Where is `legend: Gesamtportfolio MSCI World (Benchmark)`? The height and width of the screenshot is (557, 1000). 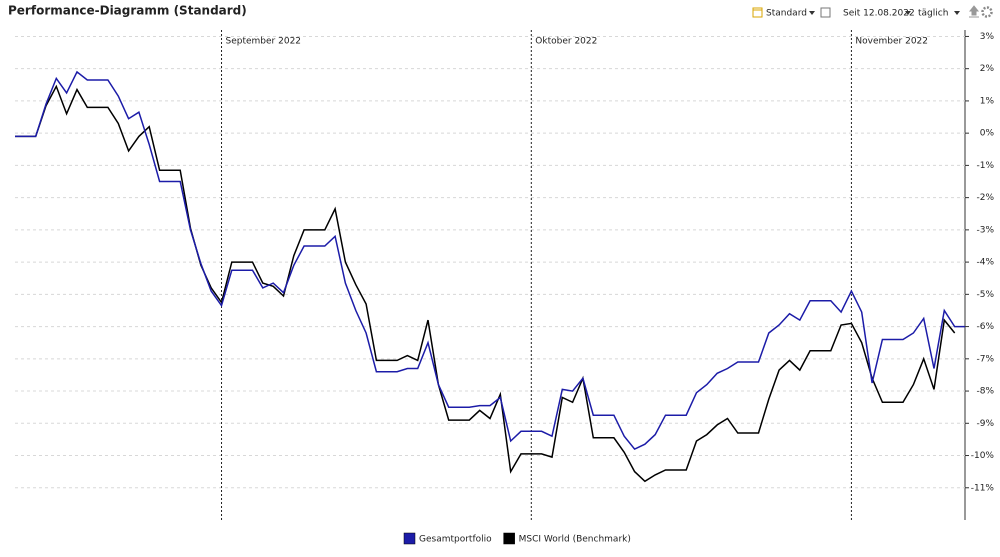 legend: Gesamtportfolio MSCI World (Benchmark) is located at coordinates (517, 538).